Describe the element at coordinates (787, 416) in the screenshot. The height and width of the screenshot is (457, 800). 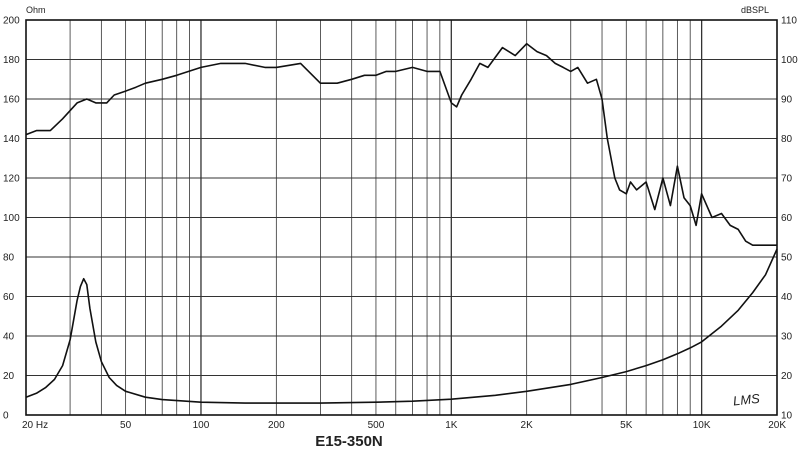
I see `right-tick-label: 10` at that location.